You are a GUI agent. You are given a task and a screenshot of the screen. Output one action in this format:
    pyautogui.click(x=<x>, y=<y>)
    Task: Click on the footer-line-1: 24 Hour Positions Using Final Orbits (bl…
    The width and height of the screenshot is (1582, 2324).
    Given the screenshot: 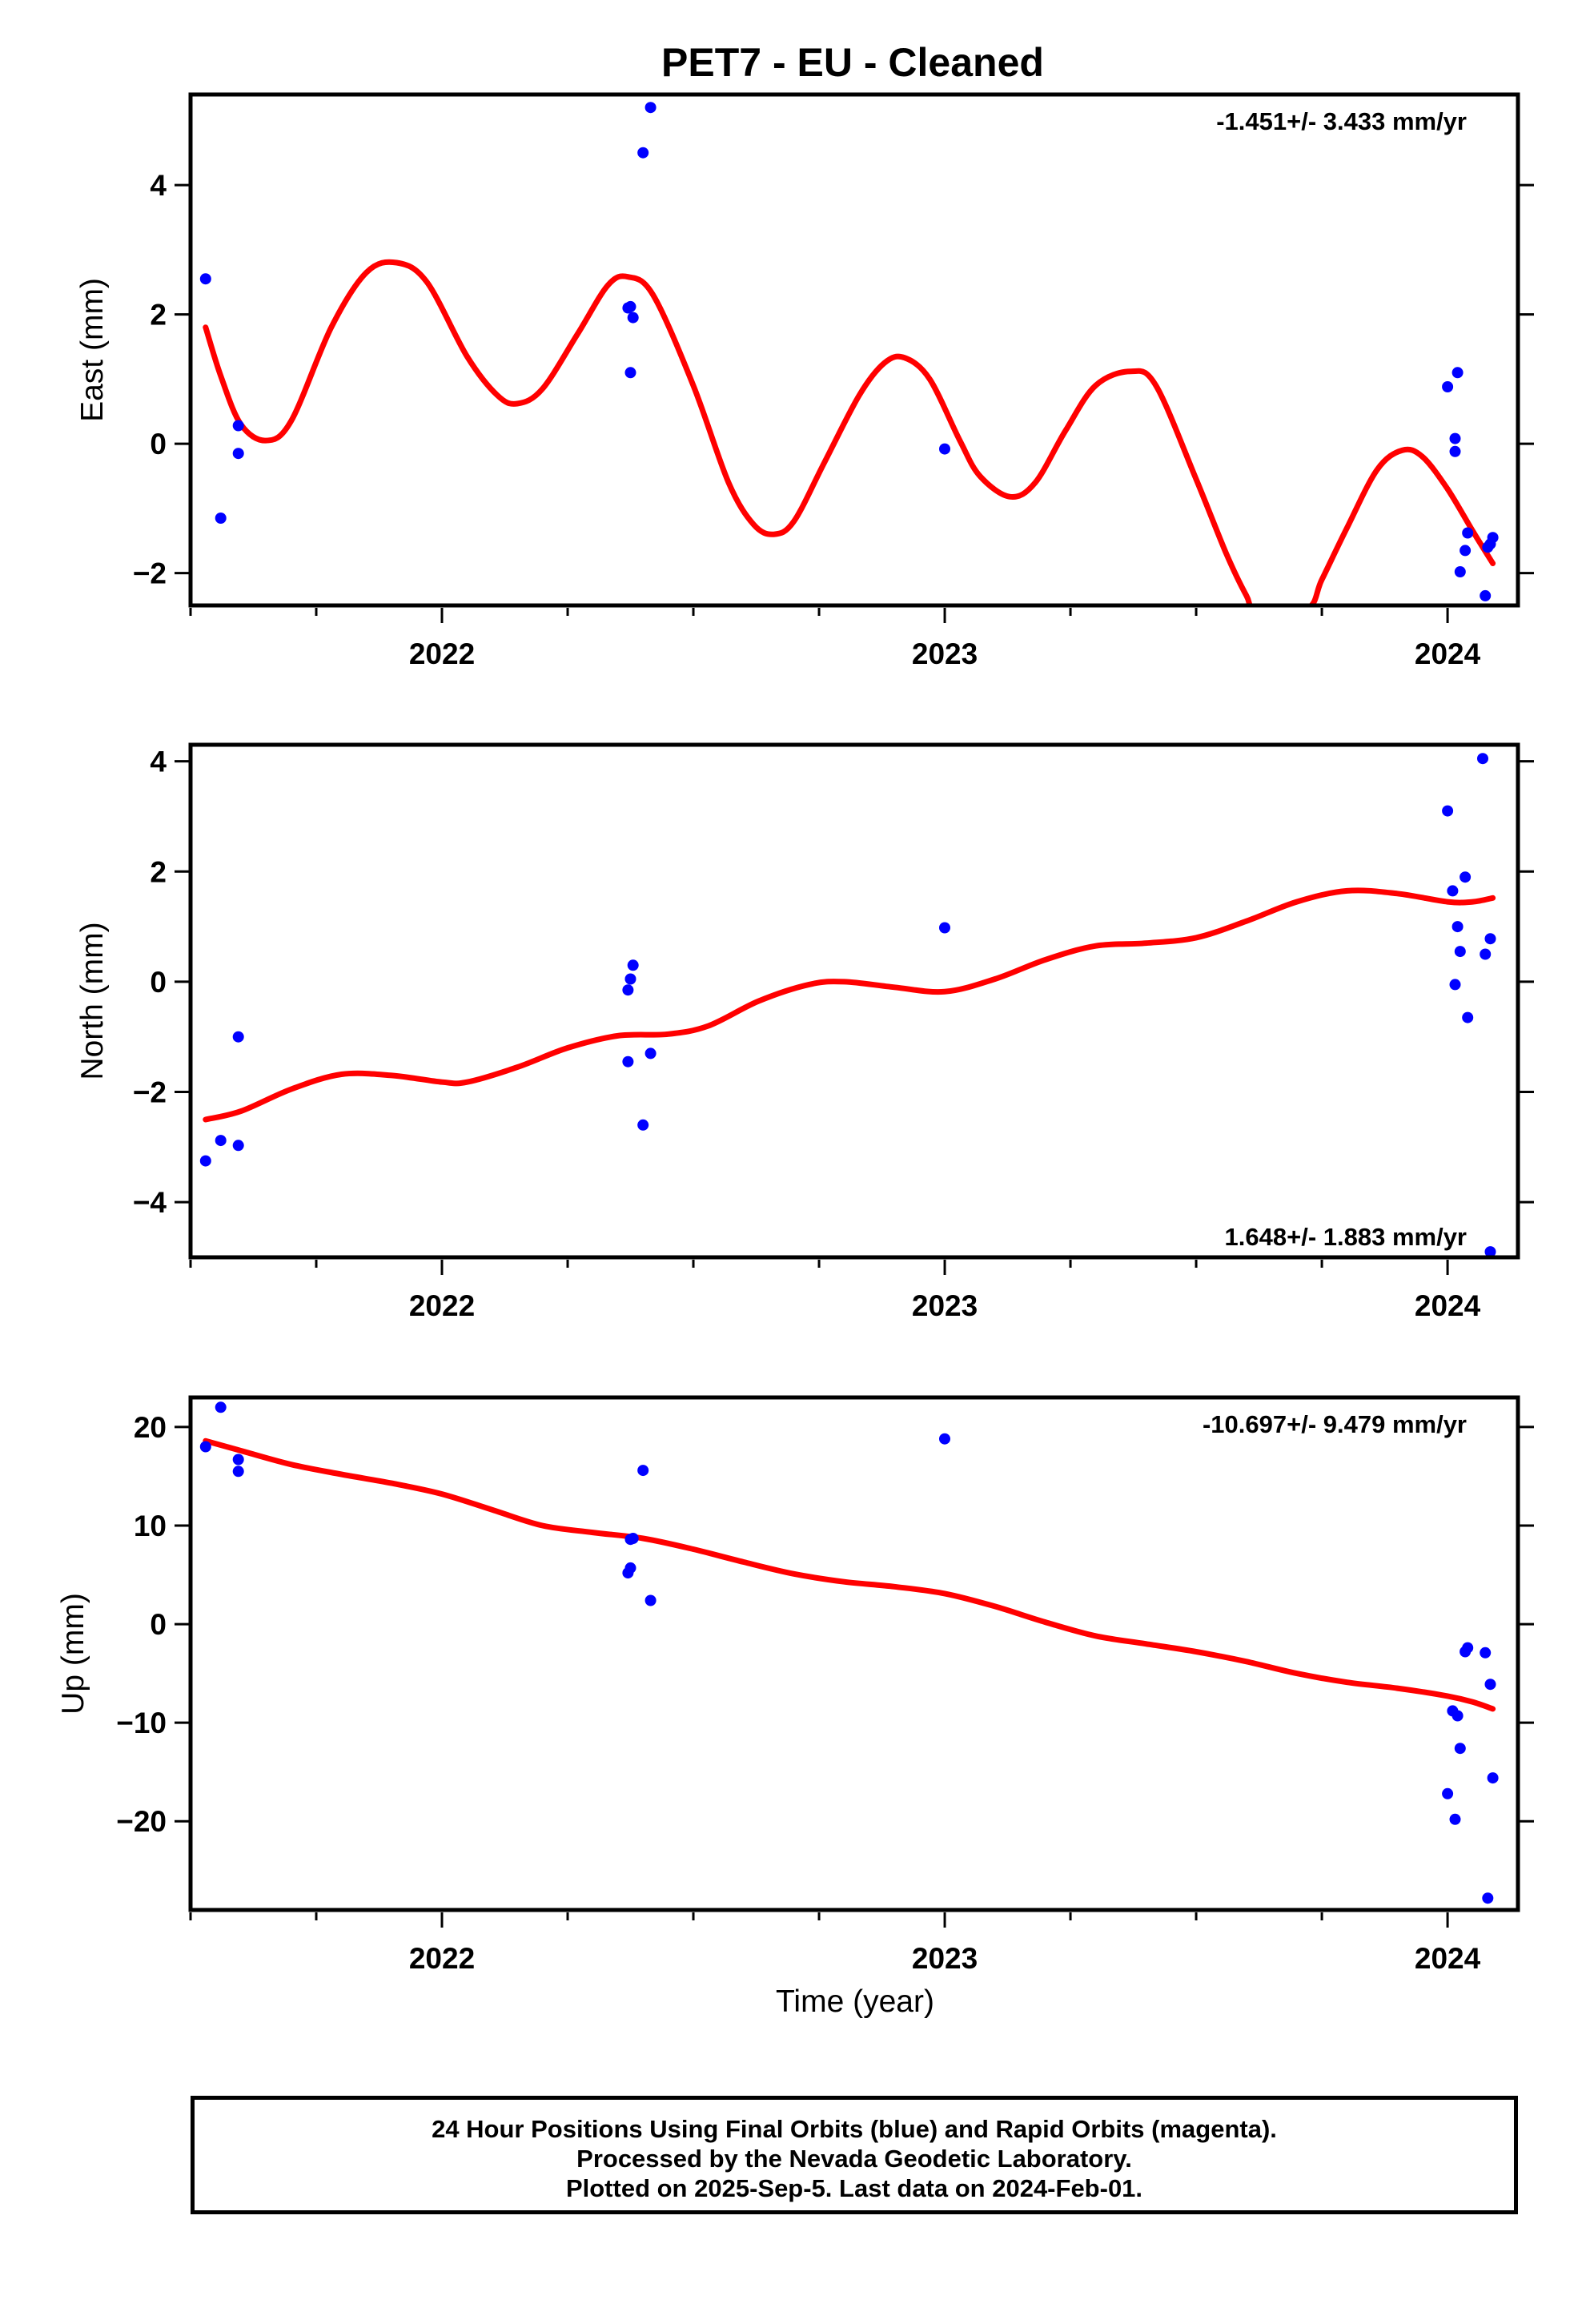 What is the action you would take?
    pyautogui.click(x=854, y=2129)
    